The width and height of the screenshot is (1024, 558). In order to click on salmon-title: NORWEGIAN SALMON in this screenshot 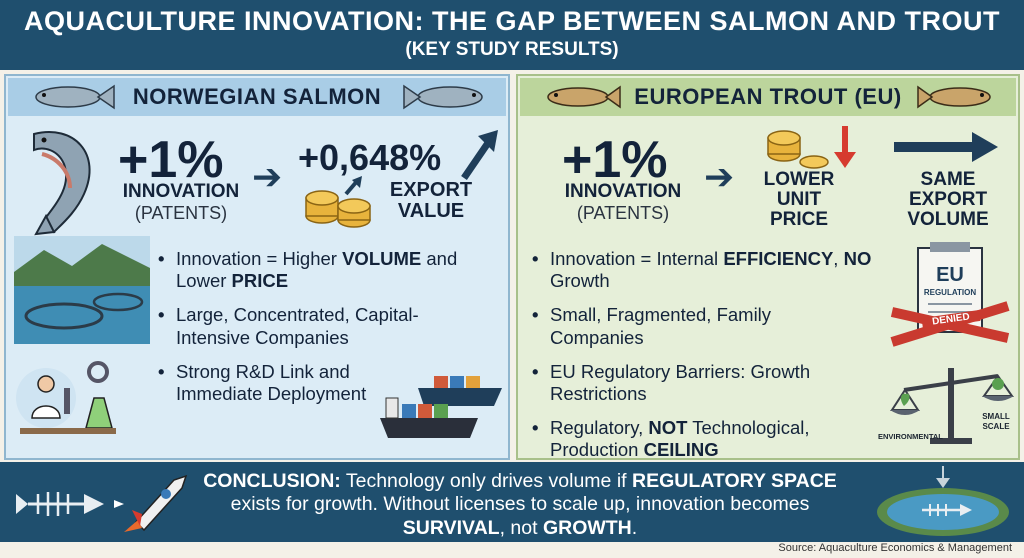, I will do `click(257, 96)`.